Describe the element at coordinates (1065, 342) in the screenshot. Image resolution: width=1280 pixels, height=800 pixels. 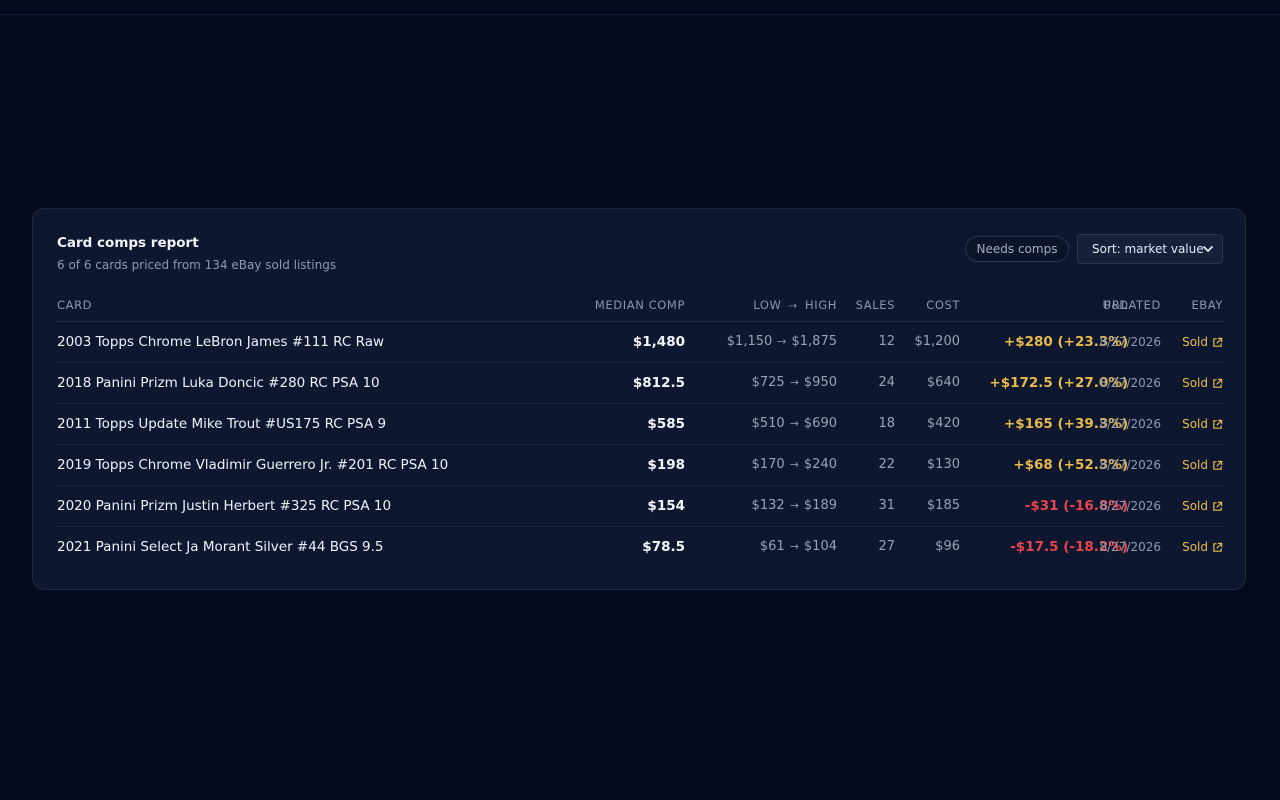
I see `pnl-value: +$280 (+23.3%)` at that location.